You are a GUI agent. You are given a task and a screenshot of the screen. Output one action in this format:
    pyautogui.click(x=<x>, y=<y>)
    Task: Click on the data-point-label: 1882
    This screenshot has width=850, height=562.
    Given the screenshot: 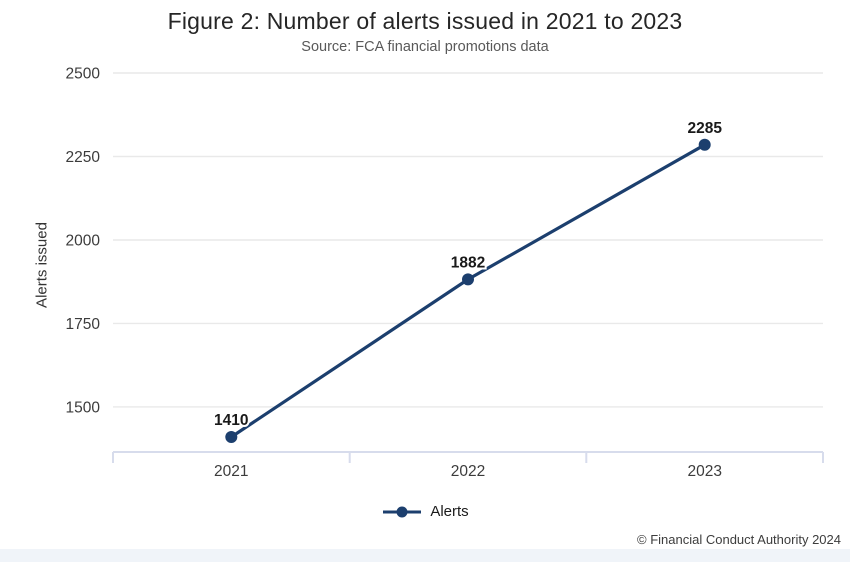 What is the action you would take?
    pyautogui.click(x=468, y=262)
    